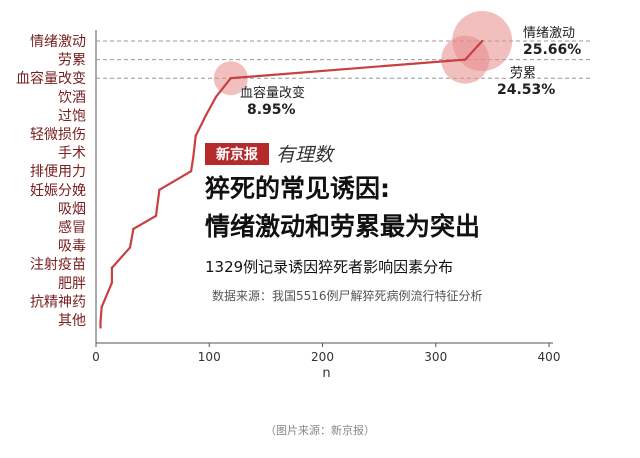  I want to click on category-label: 情绪激动, so click(58, 41).